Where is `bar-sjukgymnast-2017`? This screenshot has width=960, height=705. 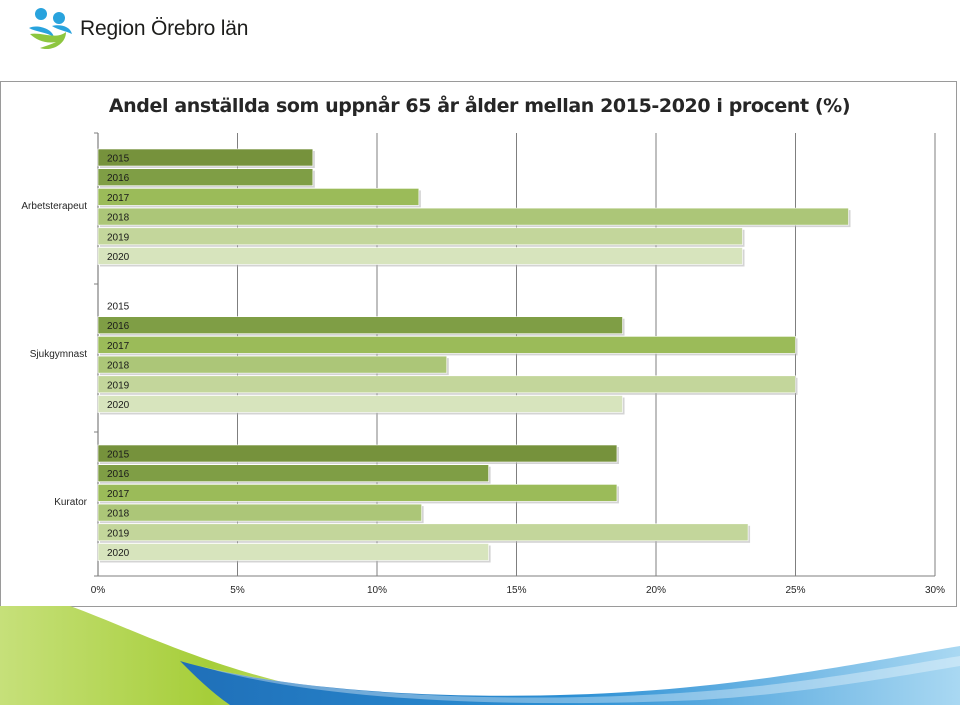 bar-sjukgymnast-2017 is located at coordinates (446, 345).